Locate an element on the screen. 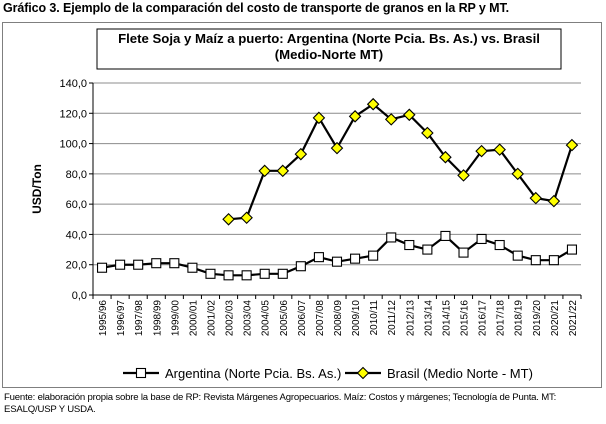 Image resolution: width=606 pixels, height=424 pixels. x-tick-label: 2014/15 is located at coordinates (446, 318).